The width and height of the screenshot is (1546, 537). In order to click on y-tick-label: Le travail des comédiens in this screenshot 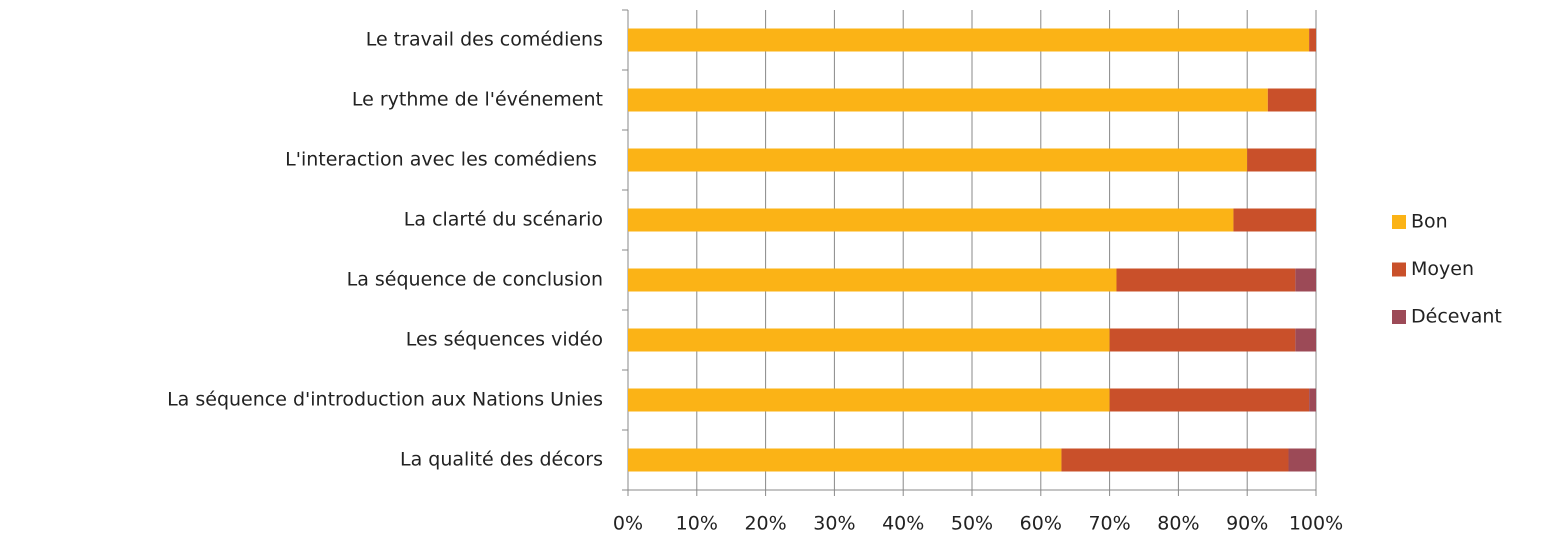, I will do `click(484, 40)`.